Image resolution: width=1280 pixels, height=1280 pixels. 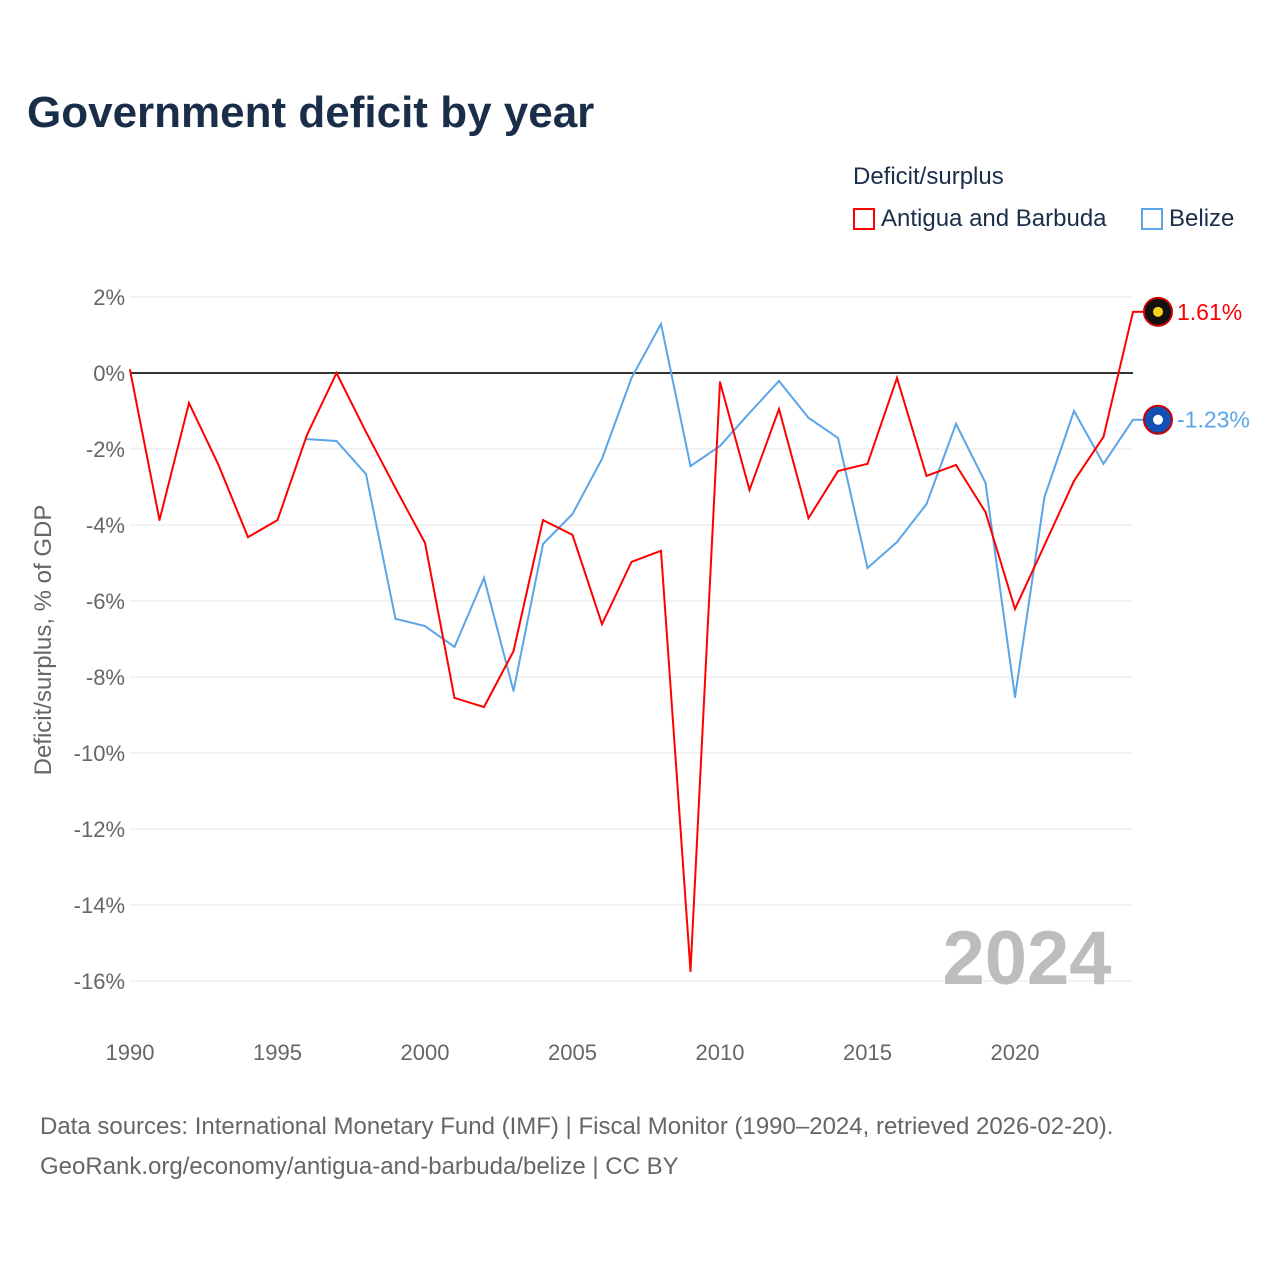 I want to click on year-watermark: 2024, so click(x=1026, y=958).